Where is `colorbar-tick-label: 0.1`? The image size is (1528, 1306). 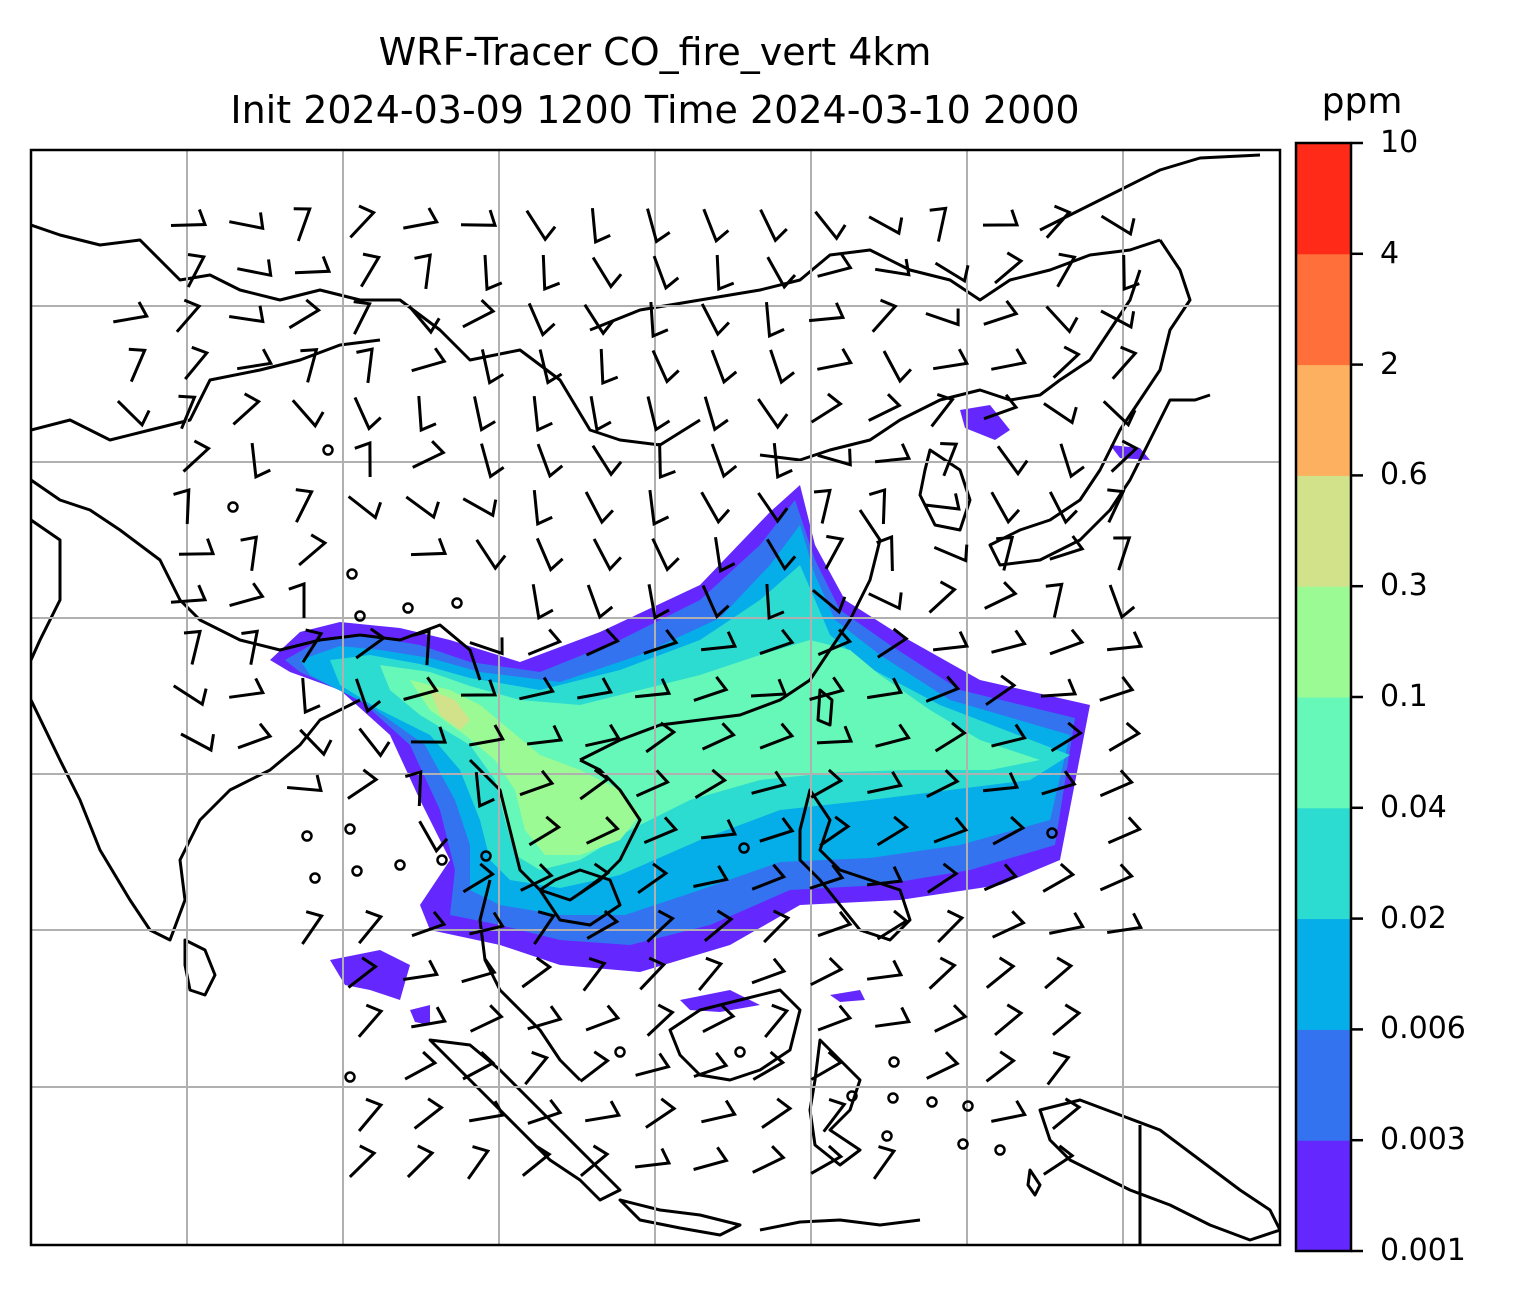 colorbar-tick-label: 0.1 is located at coordinates (1404, 696).